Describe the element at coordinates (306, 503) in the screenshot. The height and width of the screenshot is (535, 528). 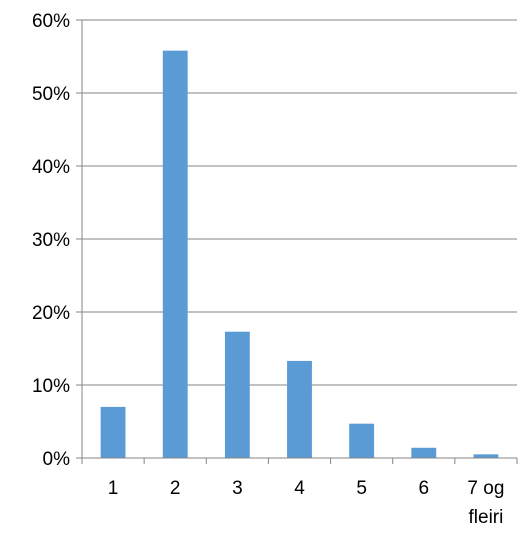
I see `x-tick-labels: 1 2 3 4 5 6 7 og fleiri` at that location.